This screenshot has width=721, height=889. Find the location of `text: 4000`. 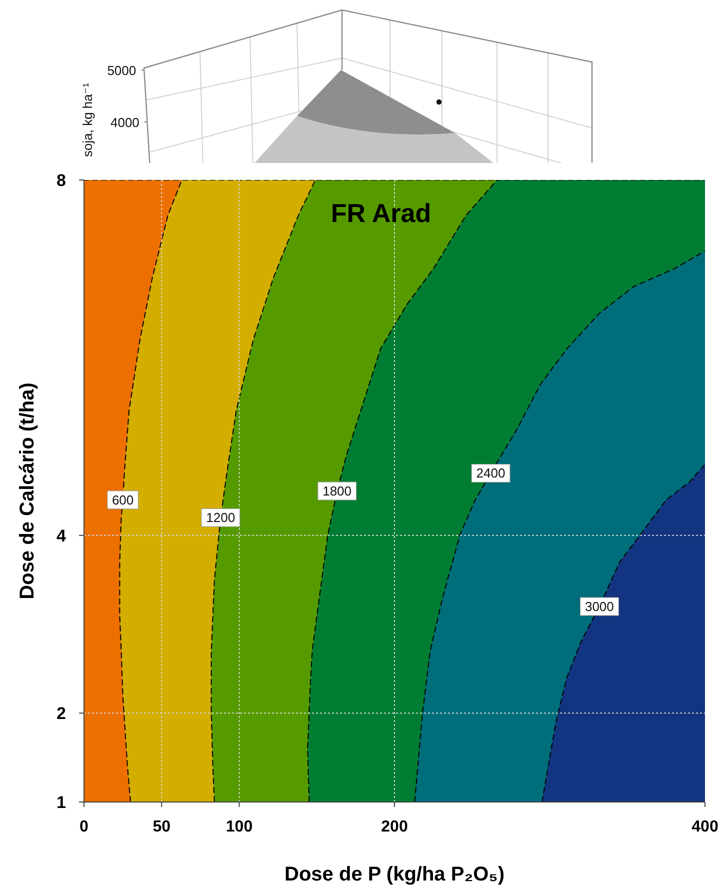

text: 4000 is located at coordinates (125, 122).